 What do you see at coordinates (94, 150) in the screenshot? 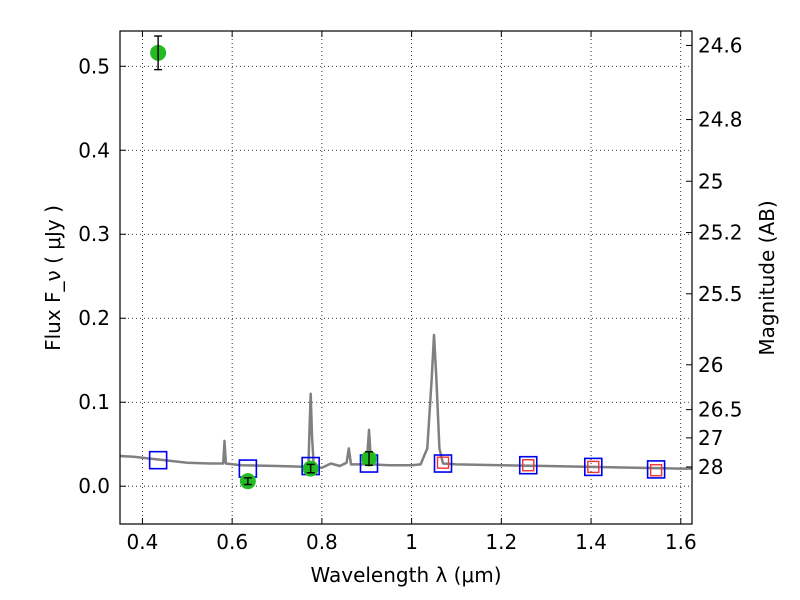
I see `y-tick-label: 0.4` at bounding box center [94, 150].